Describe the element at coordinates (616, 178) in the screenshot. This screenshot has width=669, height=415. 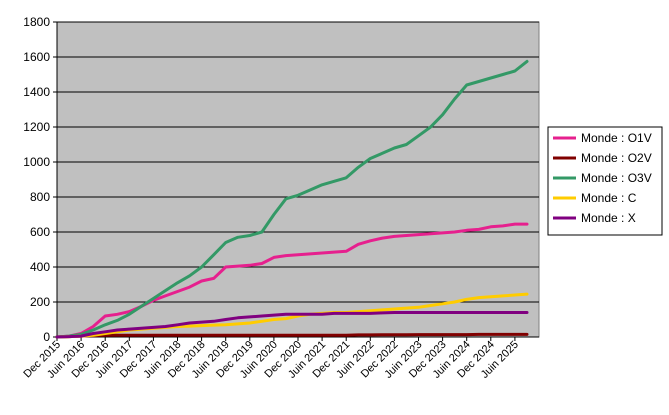
I see `legend-label: Monde : O3V` at that location.